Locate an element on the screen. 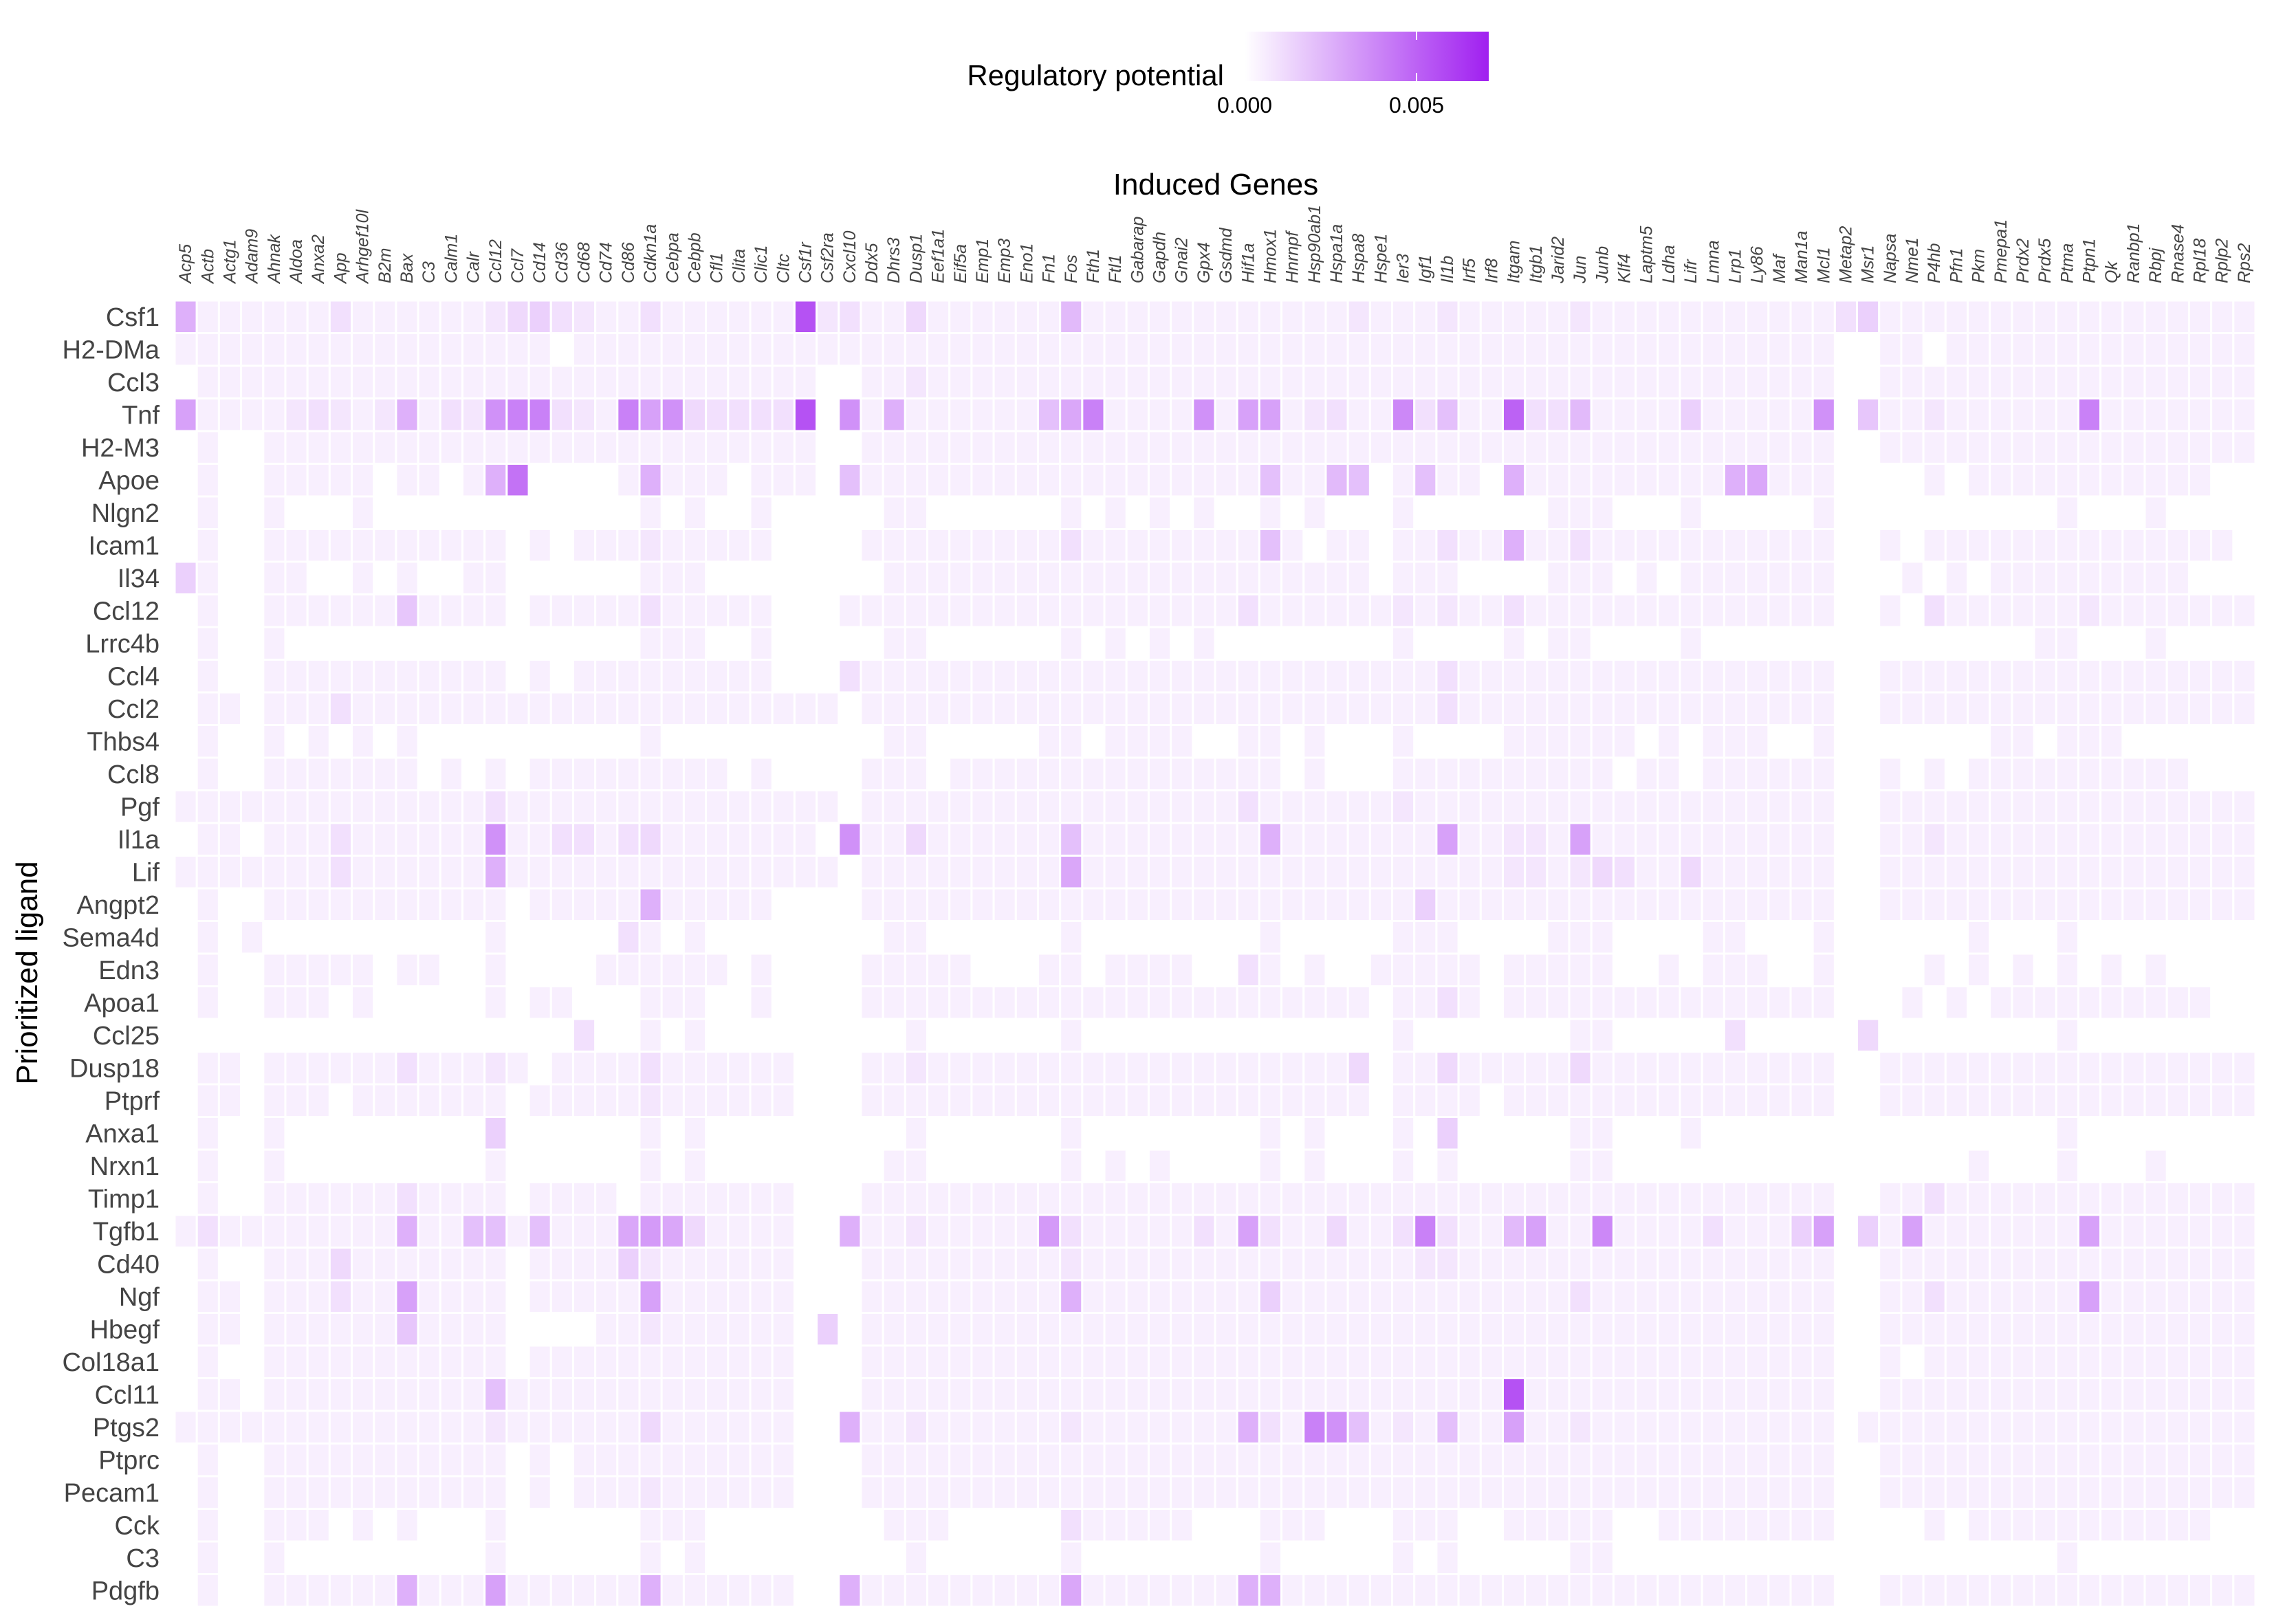  heatmap-cell-Il1a-Lmna is located at coordinates (1713, 839).